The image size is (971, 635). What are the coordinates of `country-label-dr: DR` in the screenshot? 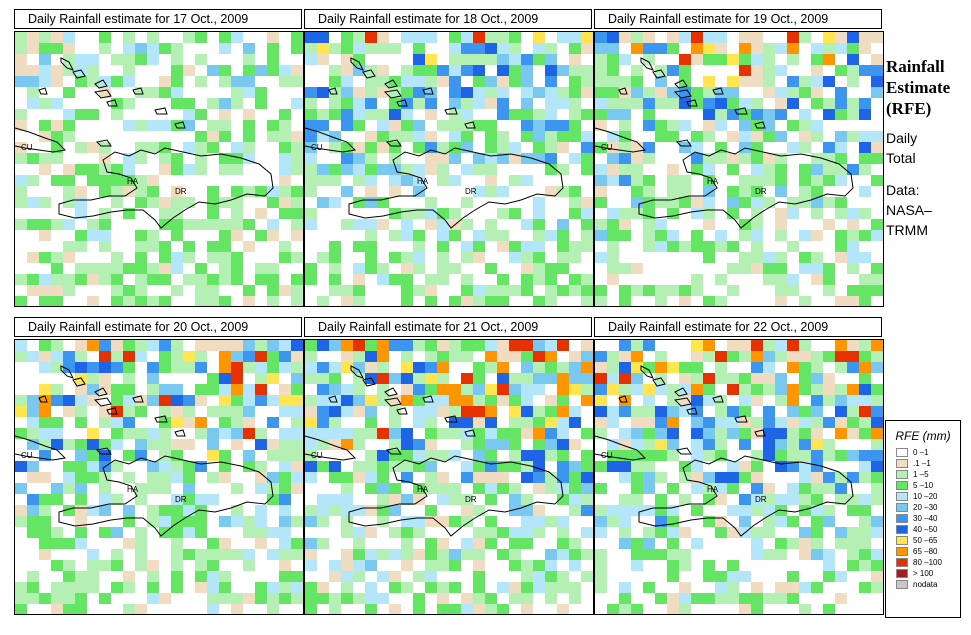 It's located at (761, 191).